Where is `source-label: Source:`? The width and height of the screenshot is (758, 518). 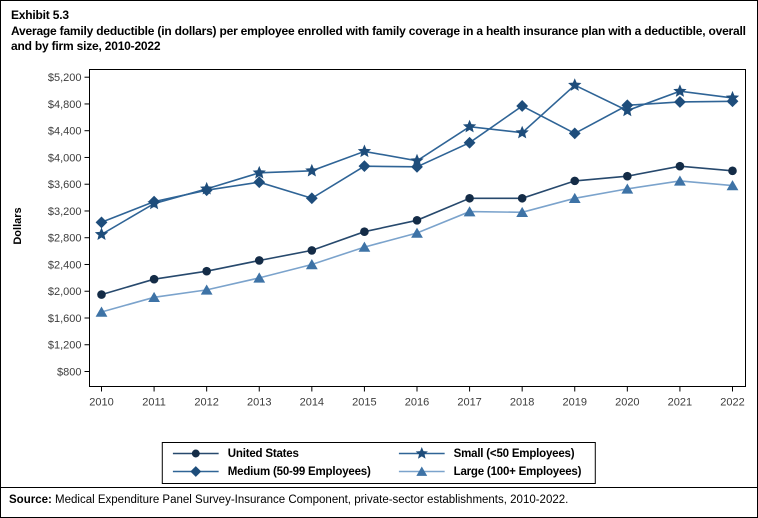
source-label: Source: is located at coordinates (30, 500).